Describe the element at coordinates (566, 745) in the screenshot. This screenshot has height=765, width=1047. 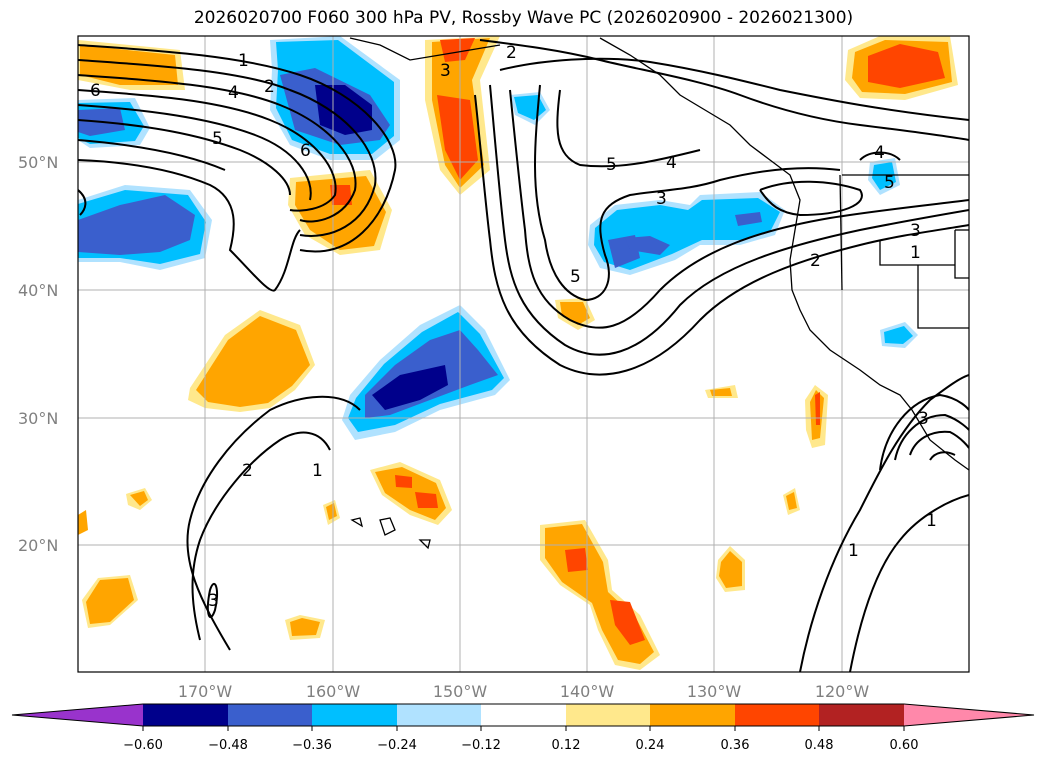
I see `colorbar-tick-label: 0.12` at that location.